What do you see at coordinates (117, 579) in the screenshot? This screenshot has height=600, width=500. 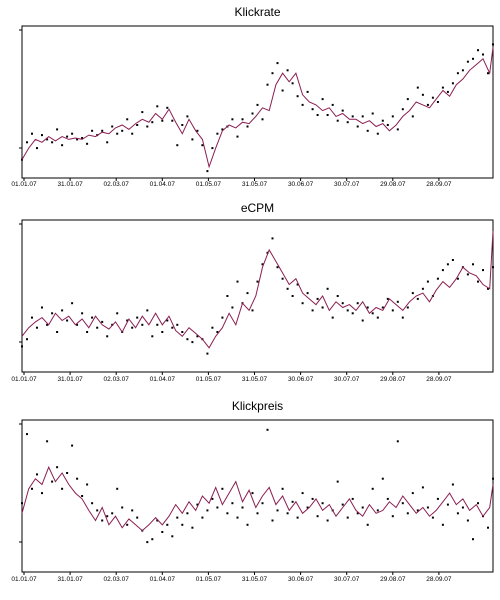 I see `x-tick-label: 02.03.07` at bounding box center [117, 579].